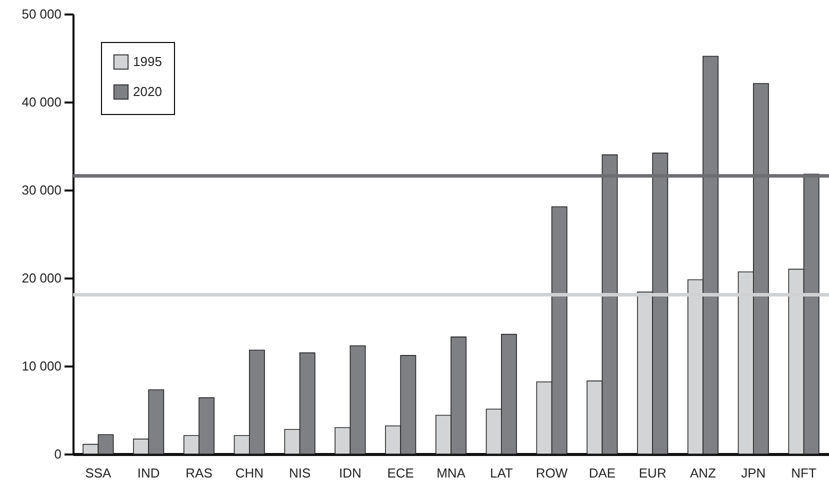 The height and width of the screenshot is (489, 829). What do you see at coordinates (803, 473) in the screenshot?
I see `x-tick-label: NFT` at bounding box center [803, 473].